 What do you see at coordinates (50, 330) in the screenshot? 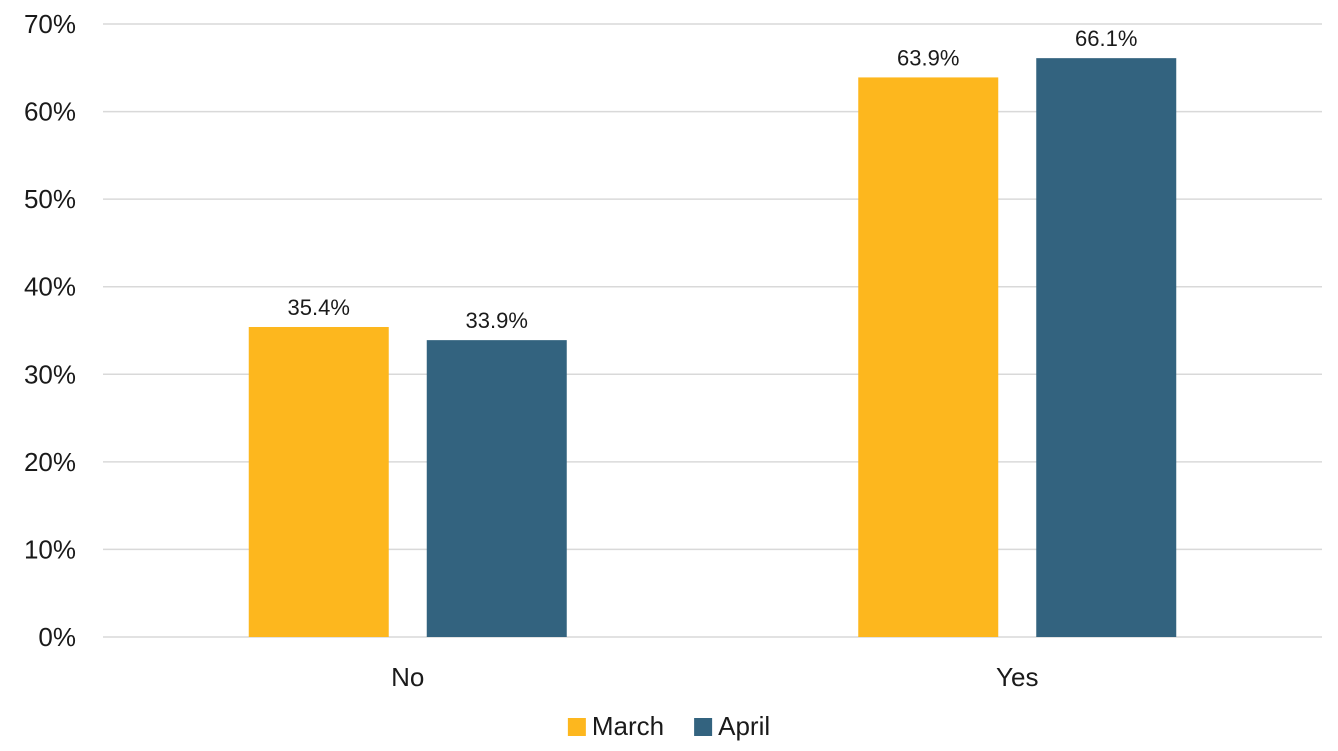
I see `y-axis-tick-labels: 0% 10% 20% 30% 40% 50% 60% 70%` at bounding box center [50, 330].